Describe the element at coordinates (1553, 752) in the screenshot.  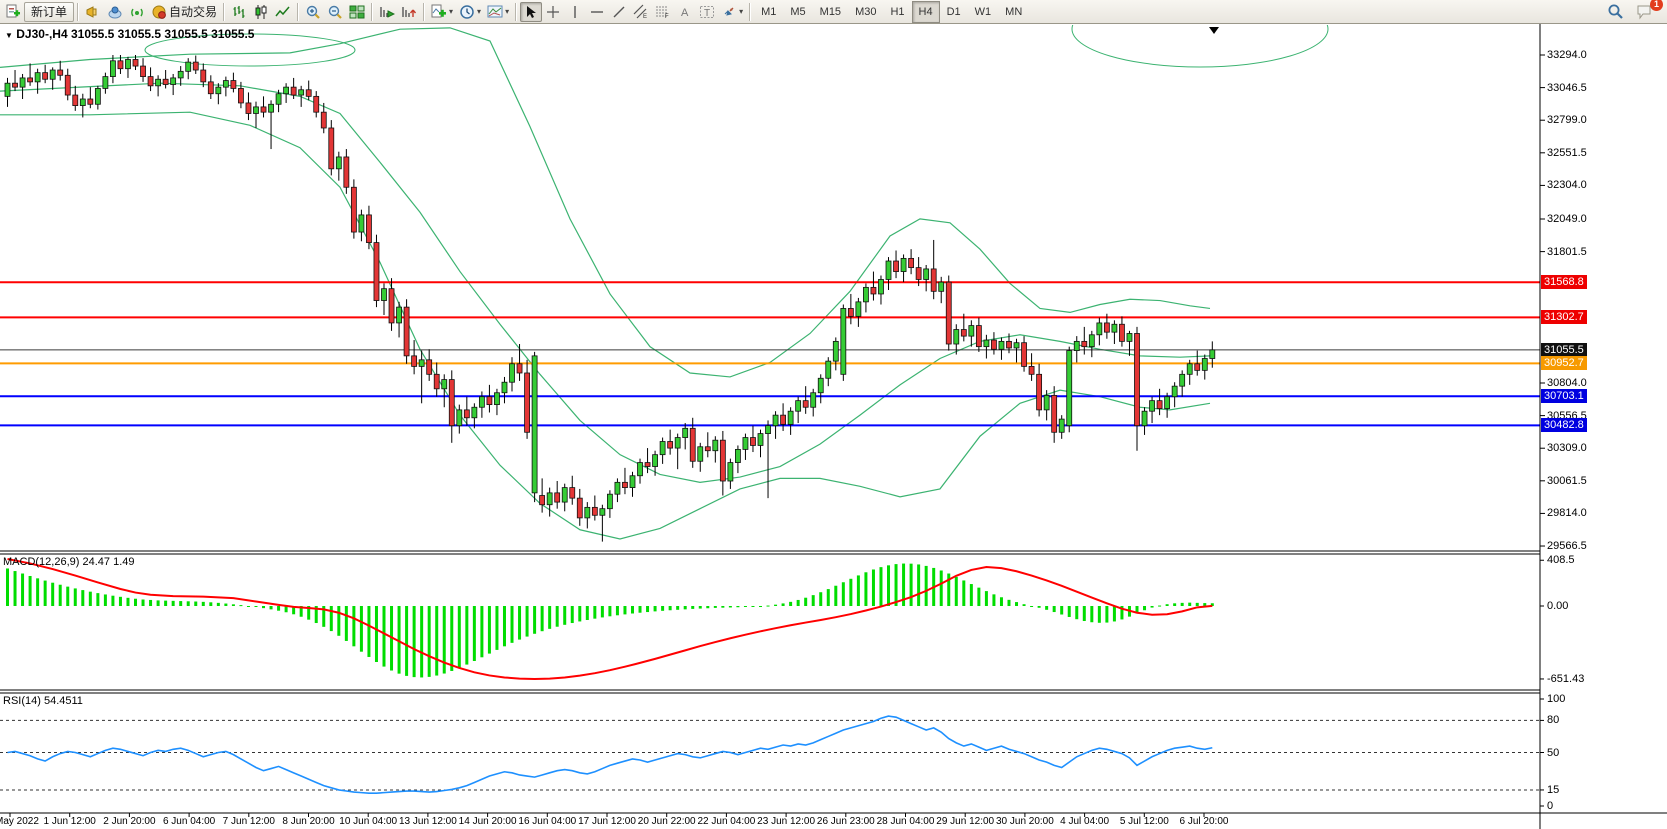
I see `rsi-axis-label: 50` at that location.